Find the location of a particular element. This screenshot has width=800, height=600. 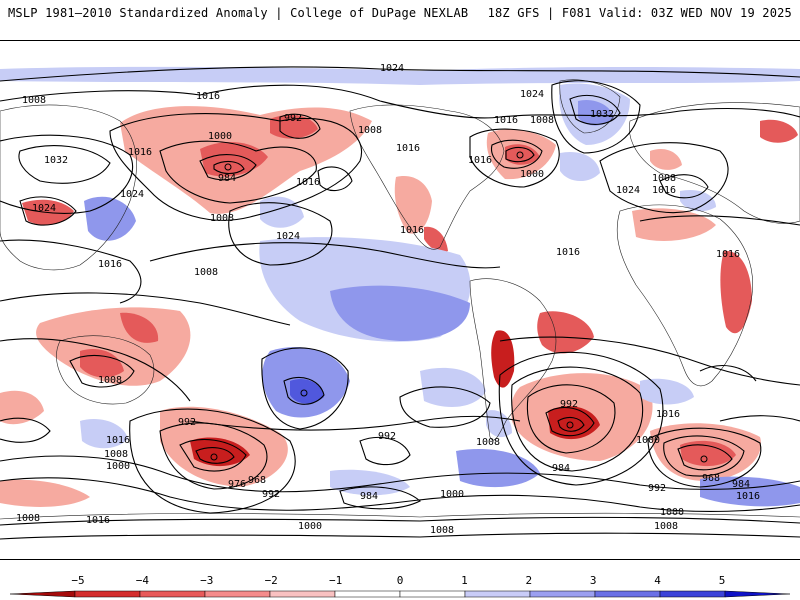

isobar-1008-north-pacific is located at coordinates (236, 167).